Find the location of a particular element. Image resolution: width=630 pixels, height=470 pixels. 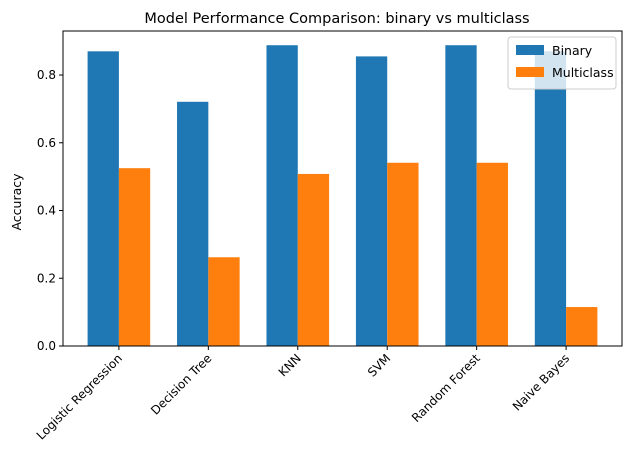

x-tick-label: Random Forest is located at coordinates (446, 388).